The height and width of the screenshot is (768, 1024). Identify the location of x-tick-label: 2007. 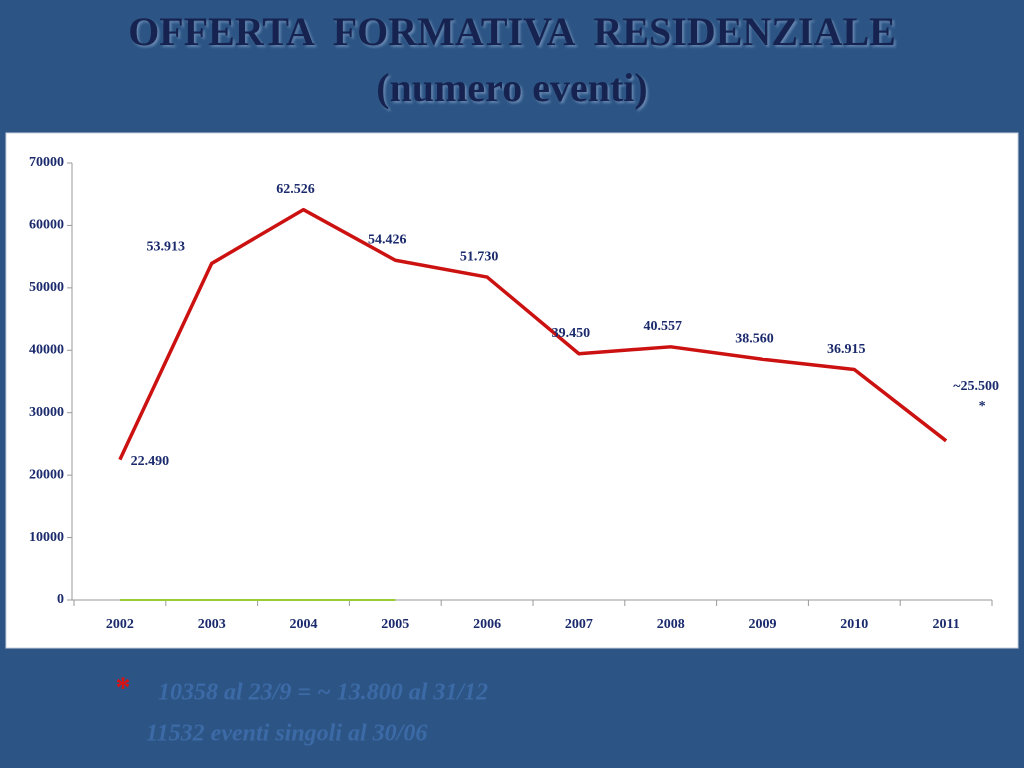
(579, 624).